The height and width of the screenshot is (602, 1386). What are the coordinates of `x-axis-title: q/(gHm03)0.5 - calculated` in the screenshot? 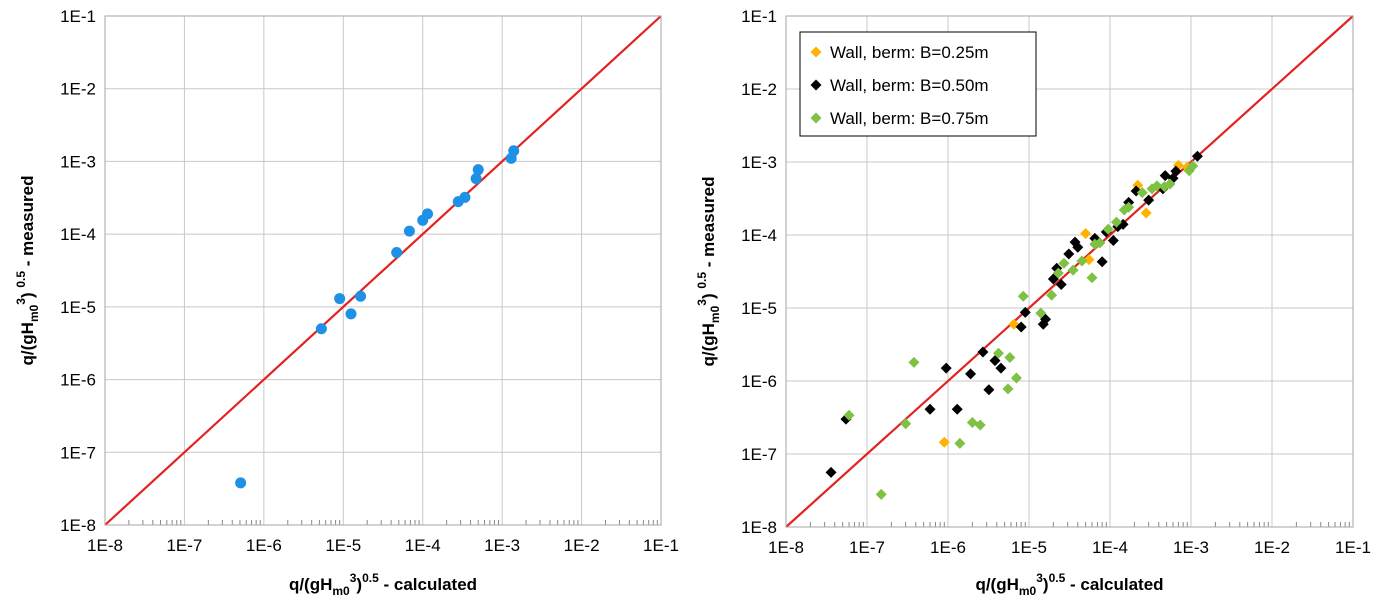 It's located at (1069, 584).